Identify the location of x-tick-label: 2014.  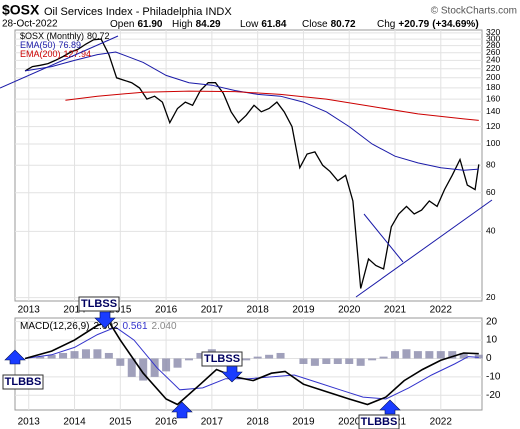
(74, 422).